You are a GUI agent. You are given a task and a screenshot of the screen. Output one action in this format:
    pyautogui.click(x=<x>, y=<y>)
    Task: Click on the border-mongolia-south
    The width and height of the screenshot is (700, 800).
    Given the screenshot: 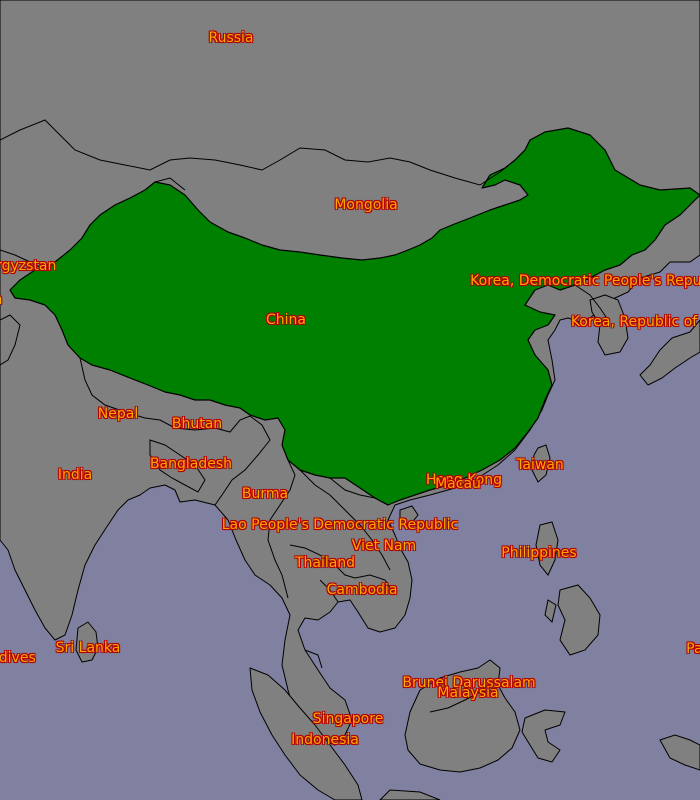 What is the action you would take?
    pyautogui.click(x=170, y=184)
    